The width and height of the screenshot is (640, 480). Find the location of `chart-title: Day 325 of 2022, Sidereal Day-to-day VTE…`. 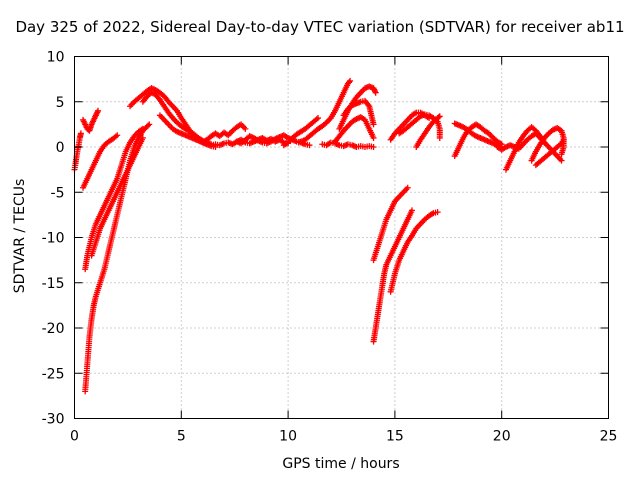

chart-title: Day 325 of 2022, Sidereal Day-to-day VTE… is located at coordinates (320, 27).